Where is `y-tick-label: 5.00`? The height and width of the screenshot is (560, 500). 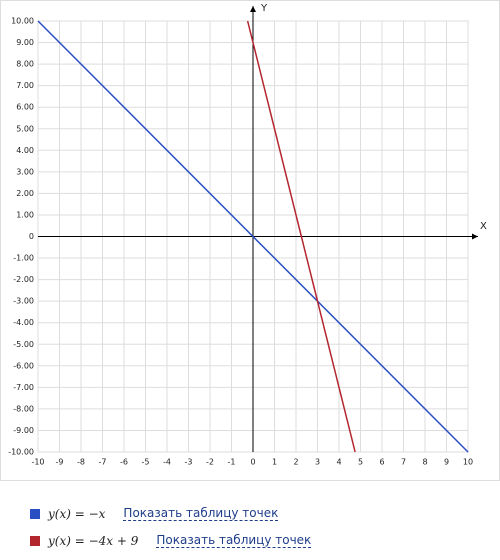
y-tick-label: 5.00 is located at coordinates (25, 128).